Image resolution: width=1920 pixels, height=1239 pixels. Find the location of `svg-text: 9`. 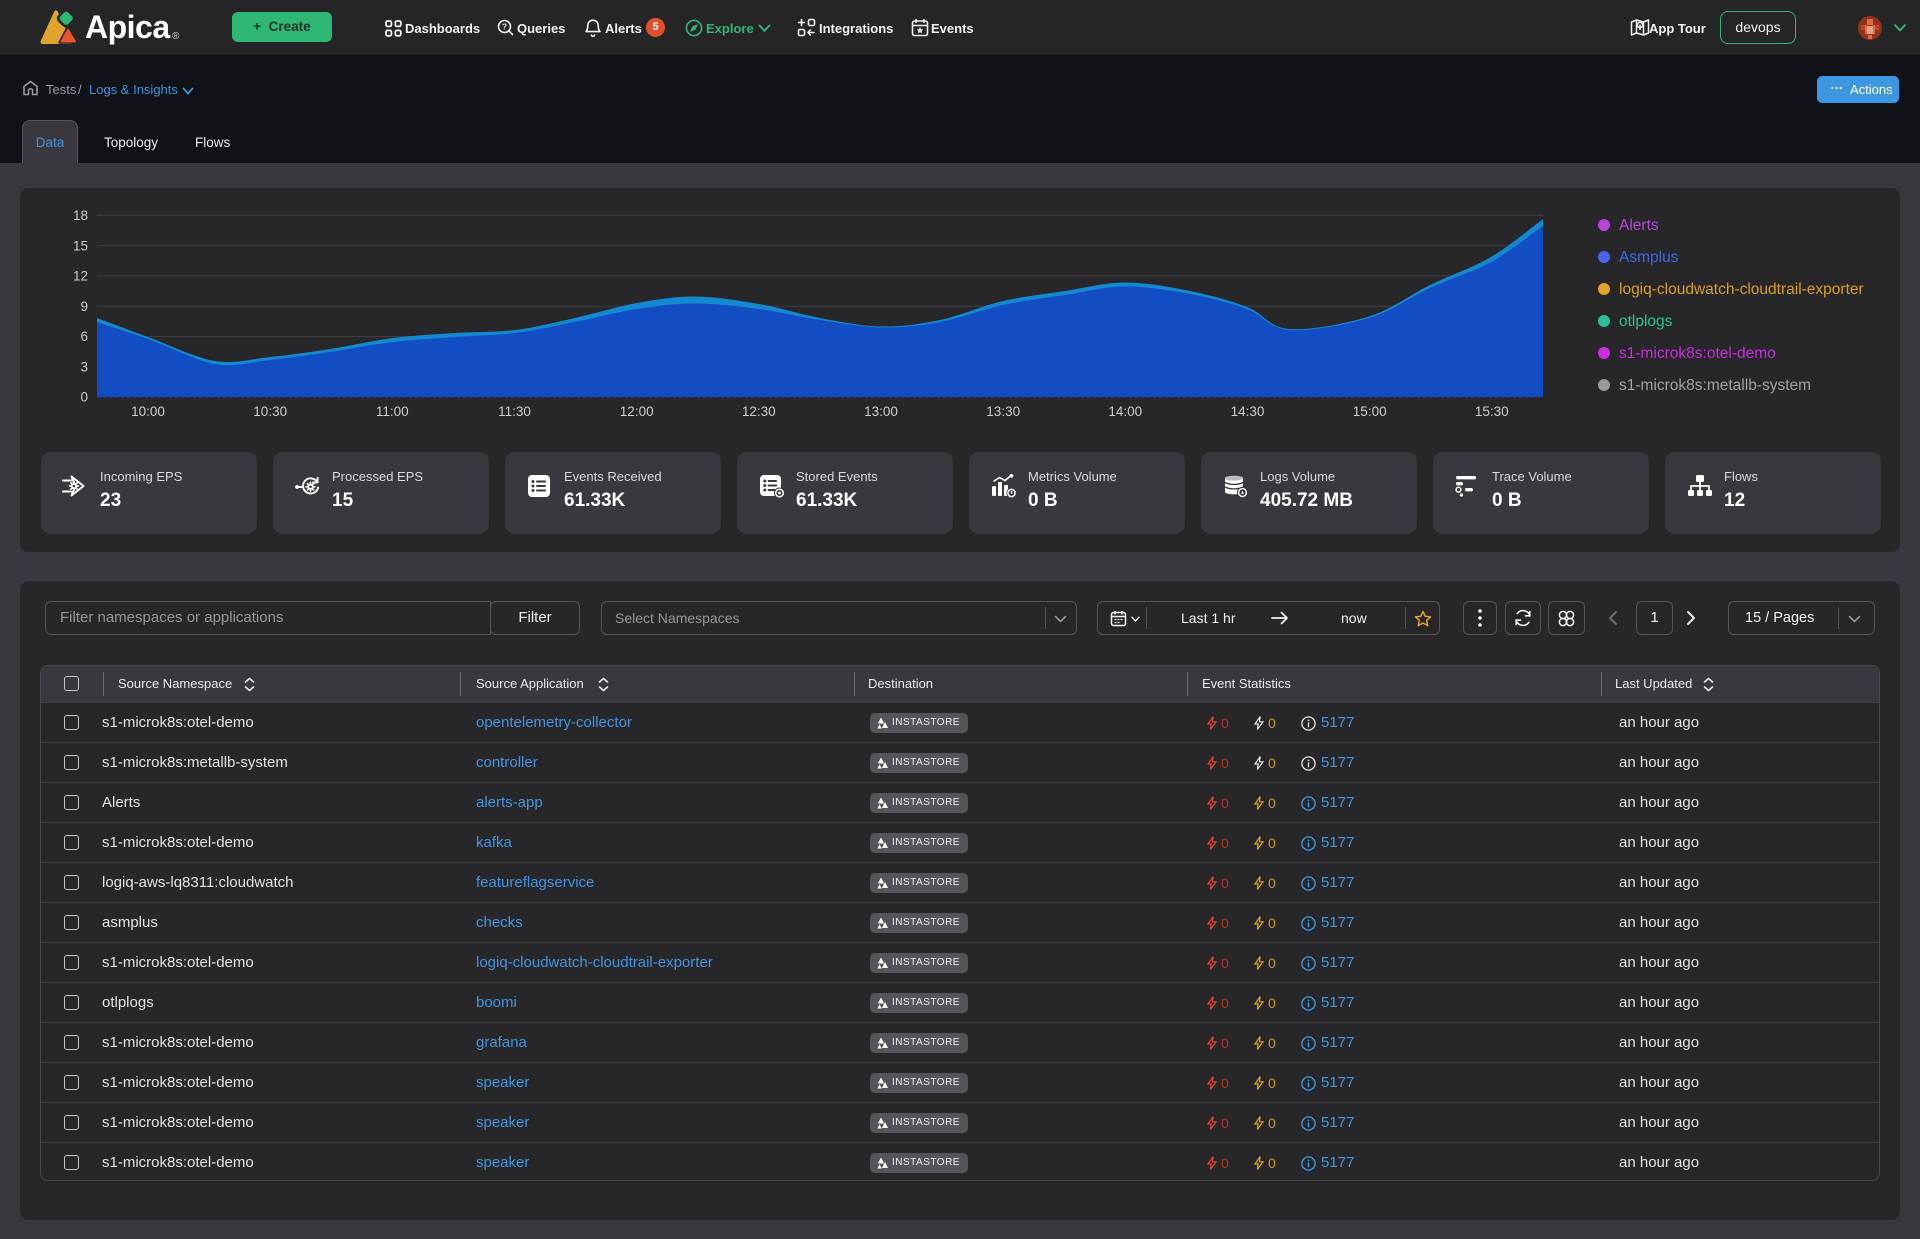

svg-text: 9 is located at coordinates (84, 306).